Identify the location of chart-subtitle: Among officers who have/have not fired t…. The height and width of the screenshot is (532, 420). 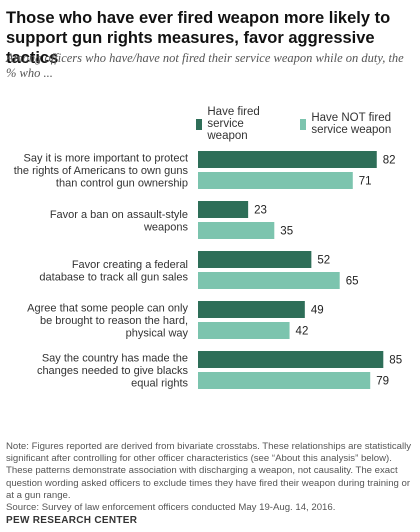
(205, 65).